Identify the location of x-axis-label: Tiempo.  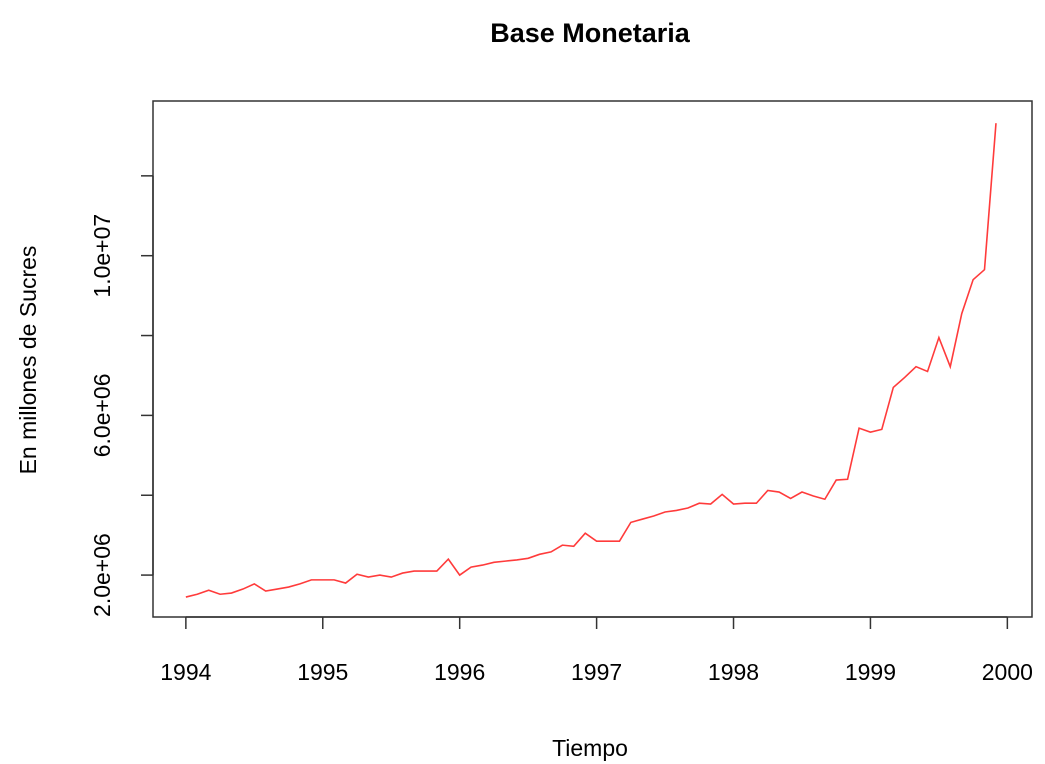
(590, 748).